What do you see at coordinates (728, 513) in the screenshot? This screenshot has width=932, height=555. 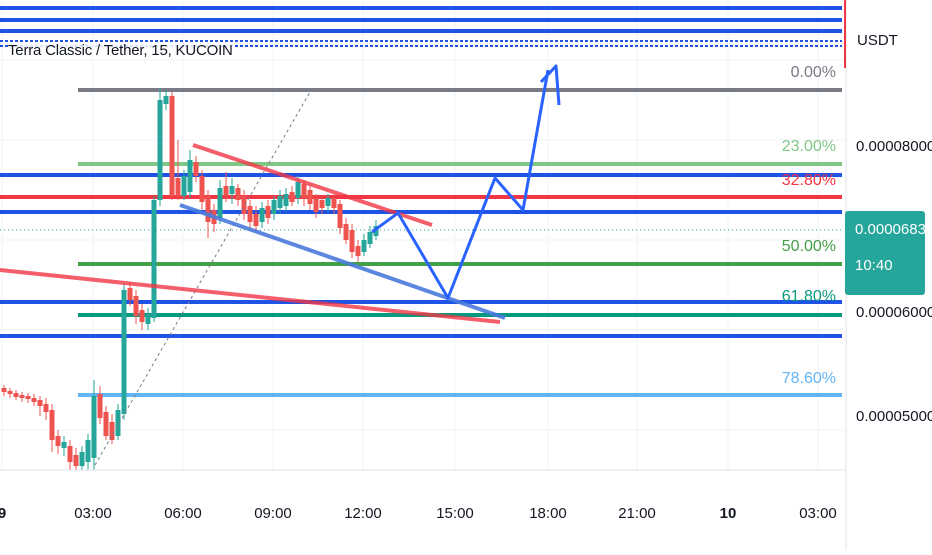 I see `x-tick-label: 10` at bounding box center [728, 513].